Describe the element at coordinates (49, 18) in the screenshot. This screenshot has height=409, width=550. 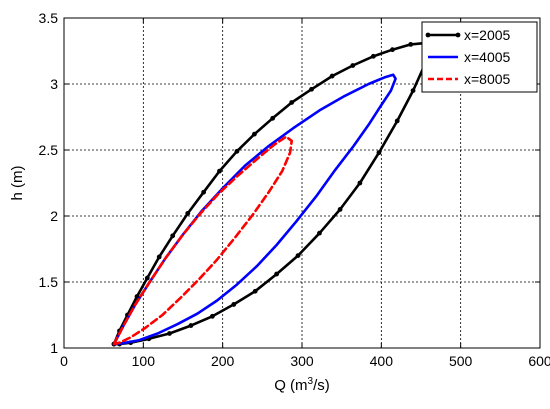
I see `y-tick-label: 3.5` at that location.